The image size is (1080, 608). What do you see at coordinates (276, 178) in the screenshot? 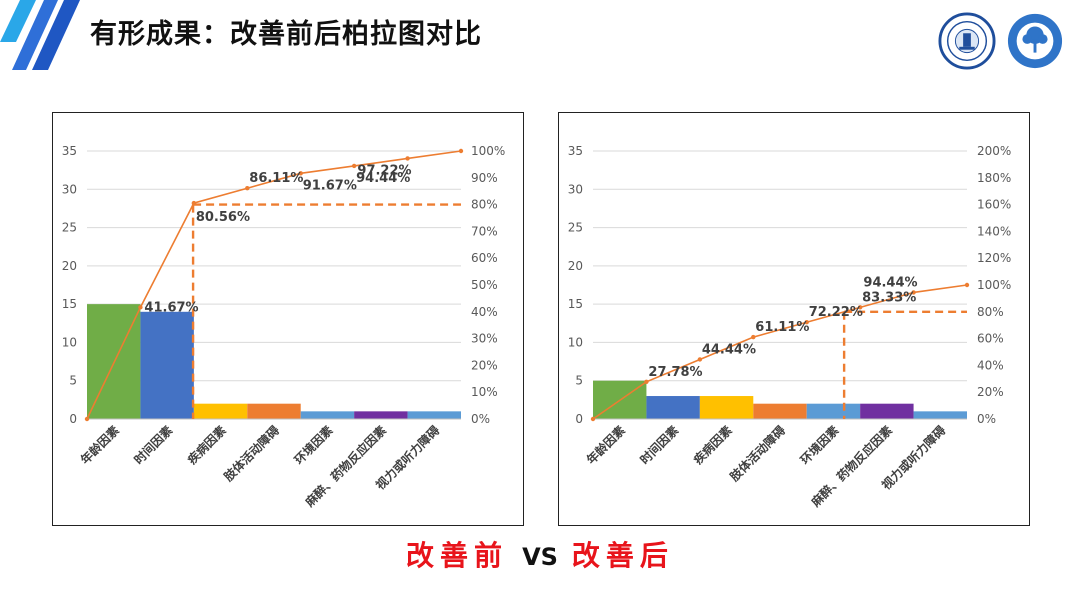
I see `cumulative-label-3: 86.11%` at bounding box center [276, 178].